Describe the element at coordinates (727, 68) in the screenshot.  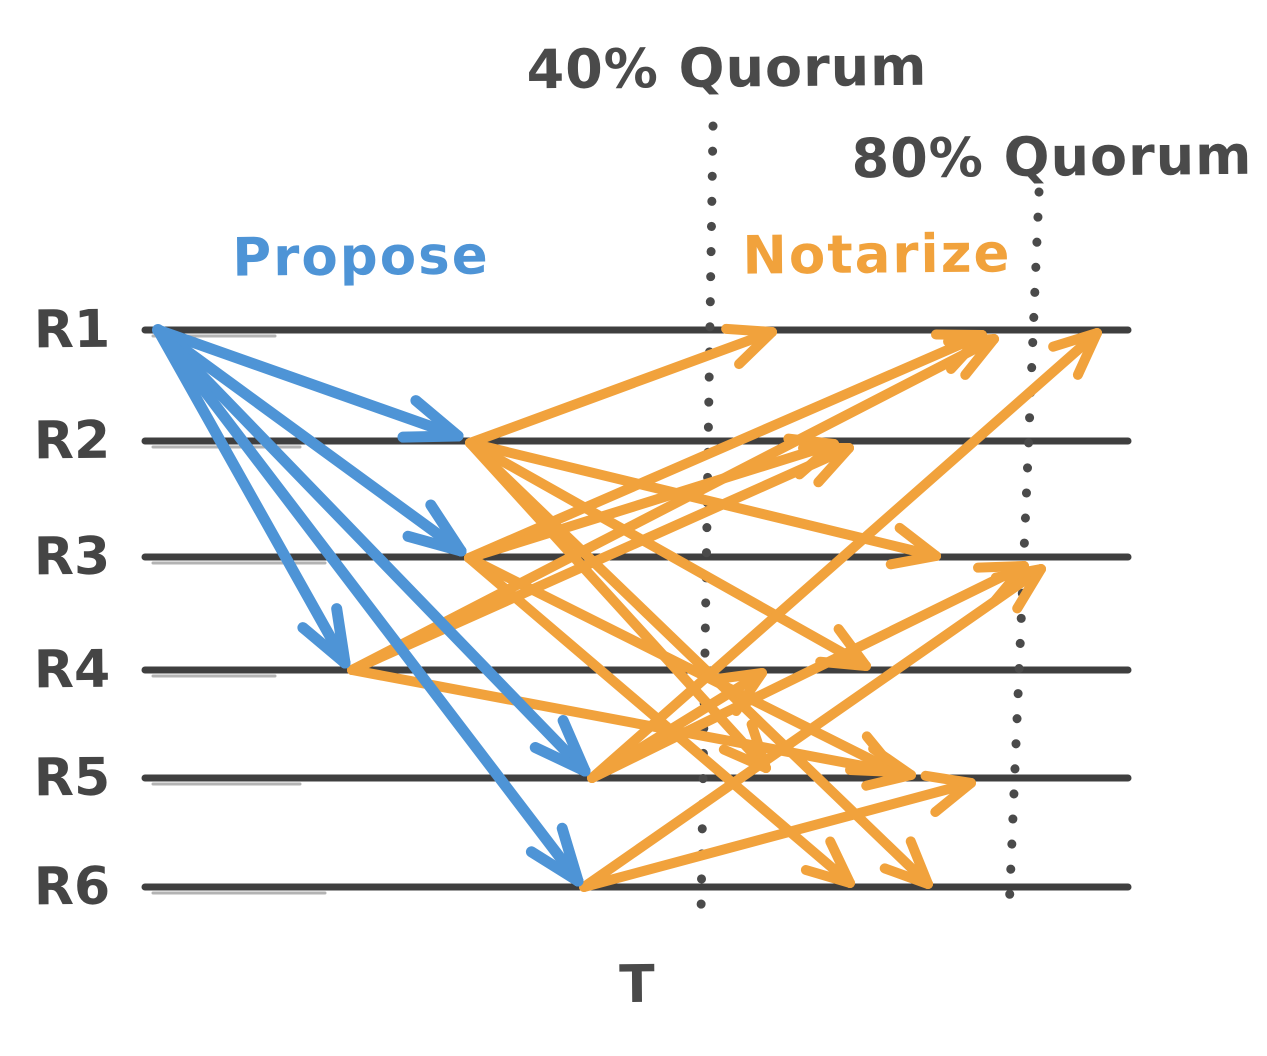
I see `quorum-40-label: 40% Quorum` at that location.